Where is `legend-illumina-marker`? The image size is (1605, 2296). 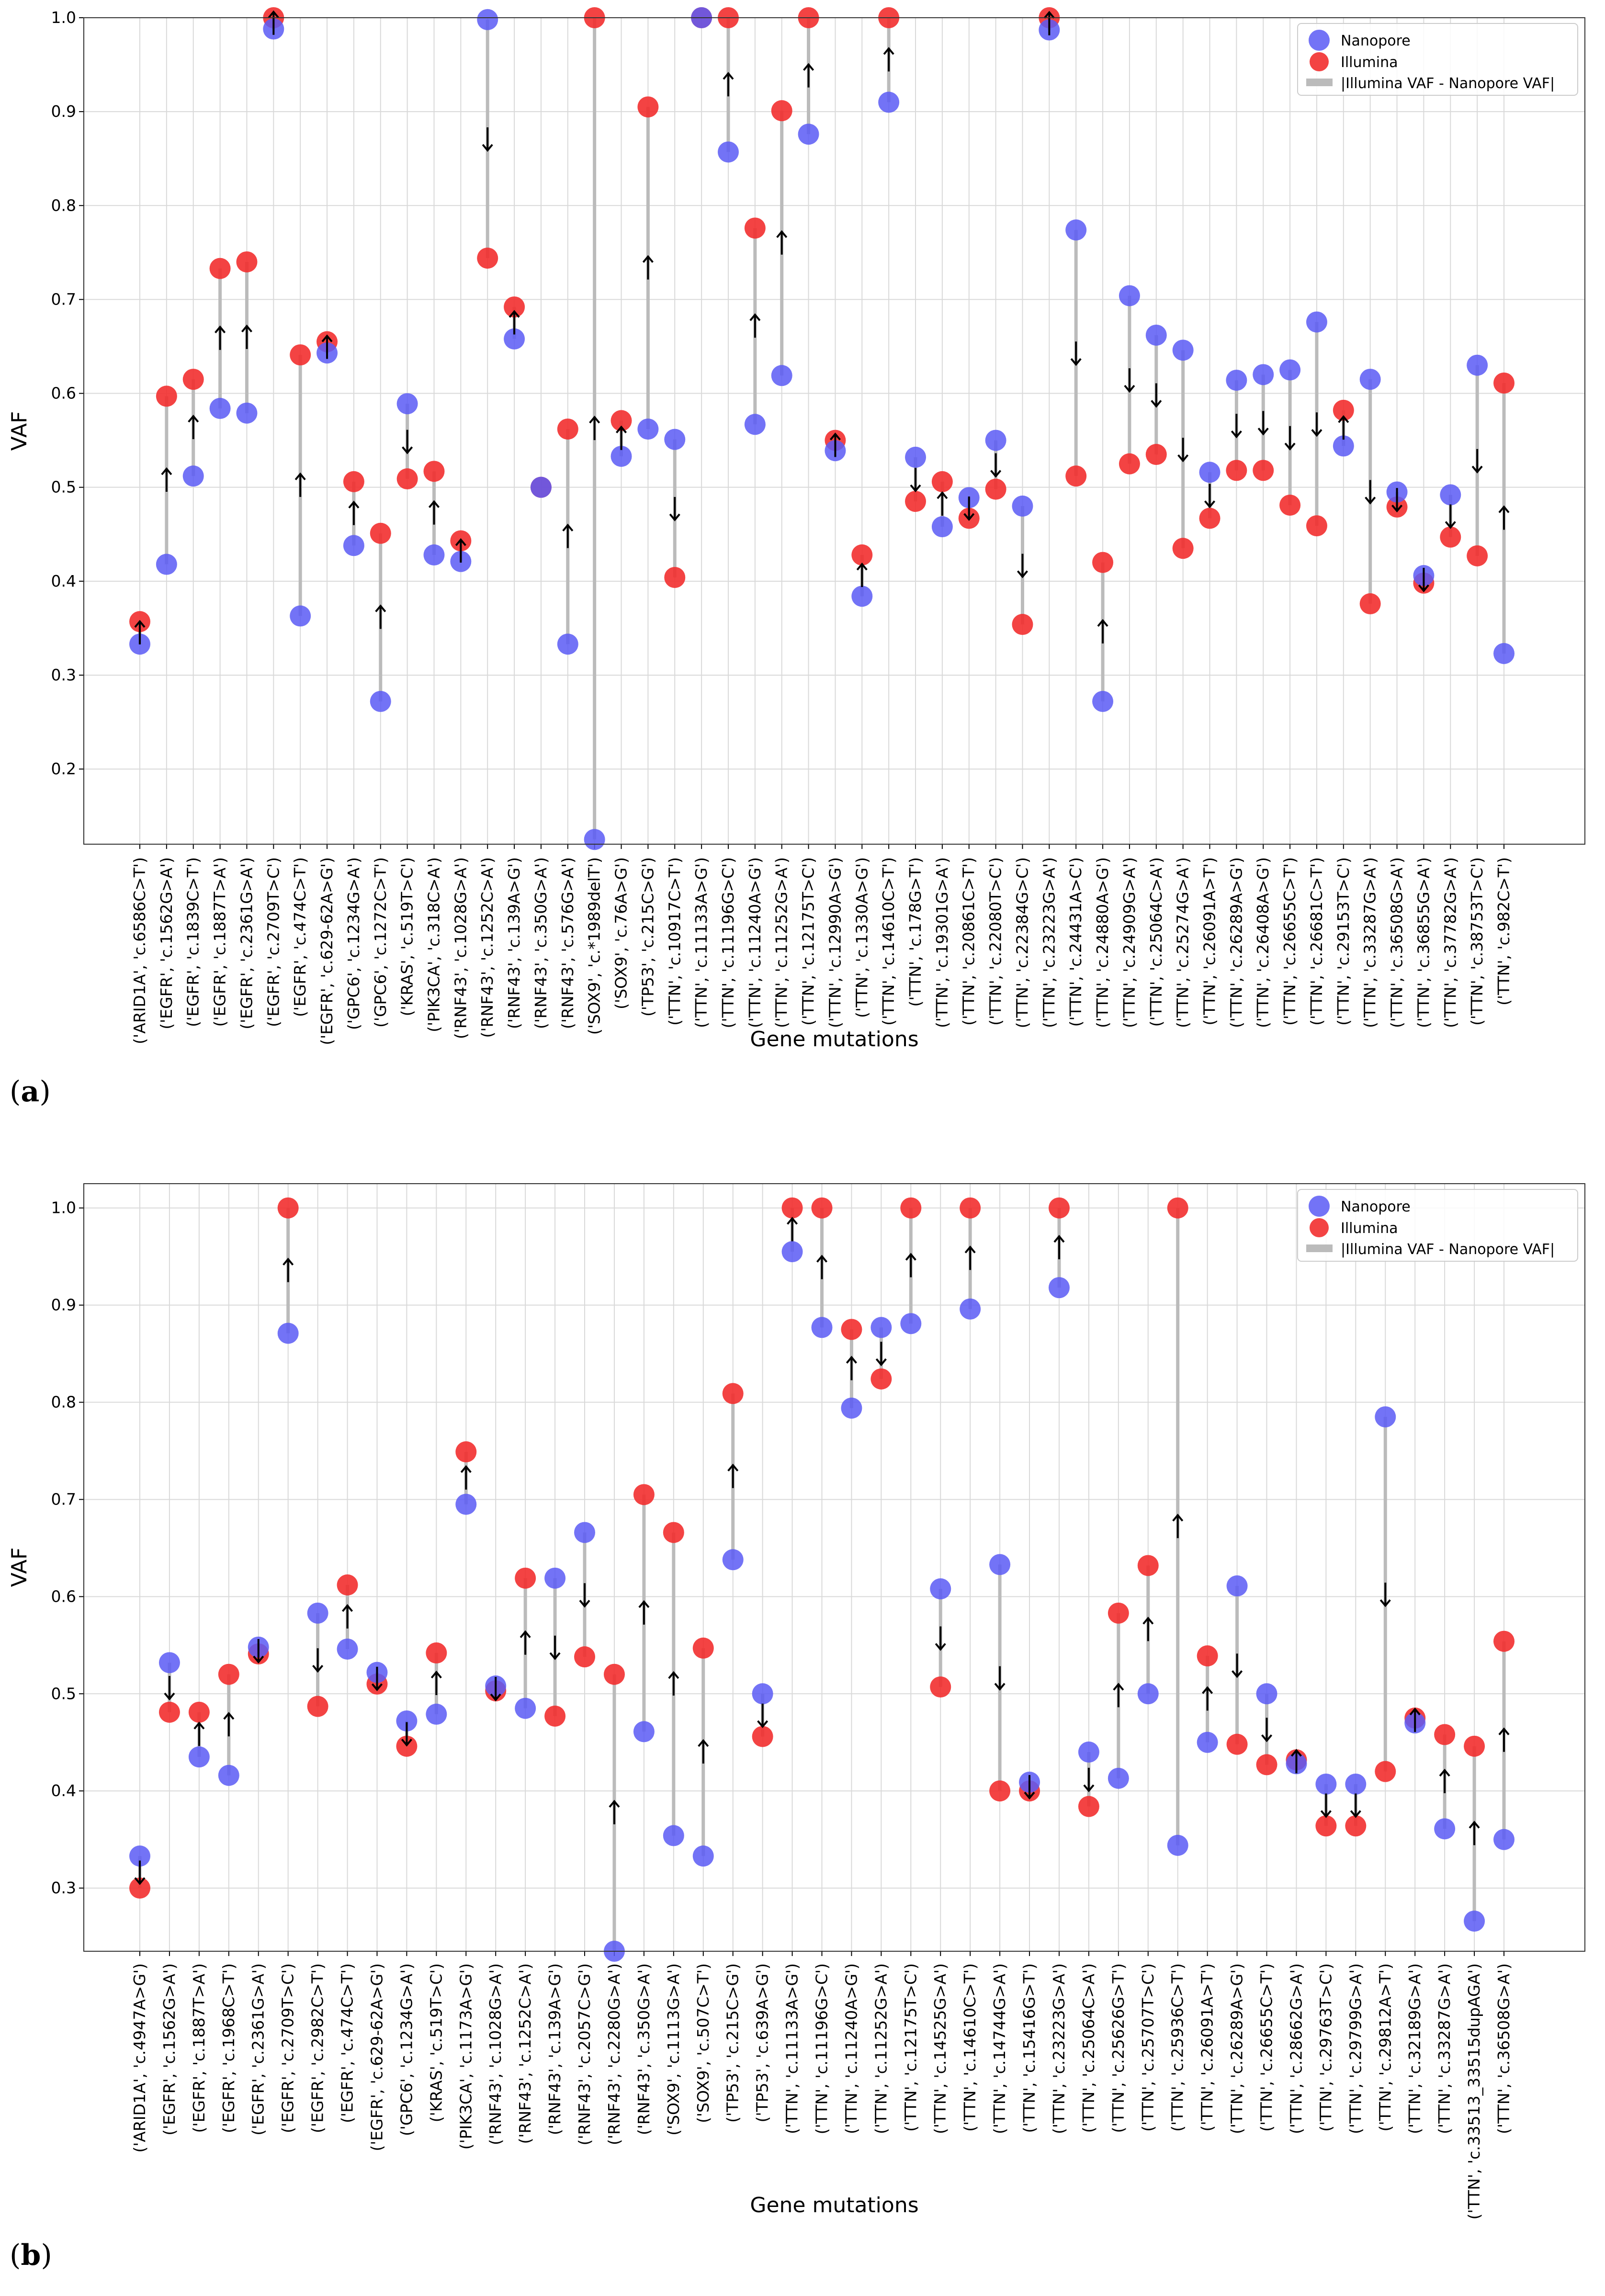
legend-illumina-marker is located at coordinates (1319, 1227).